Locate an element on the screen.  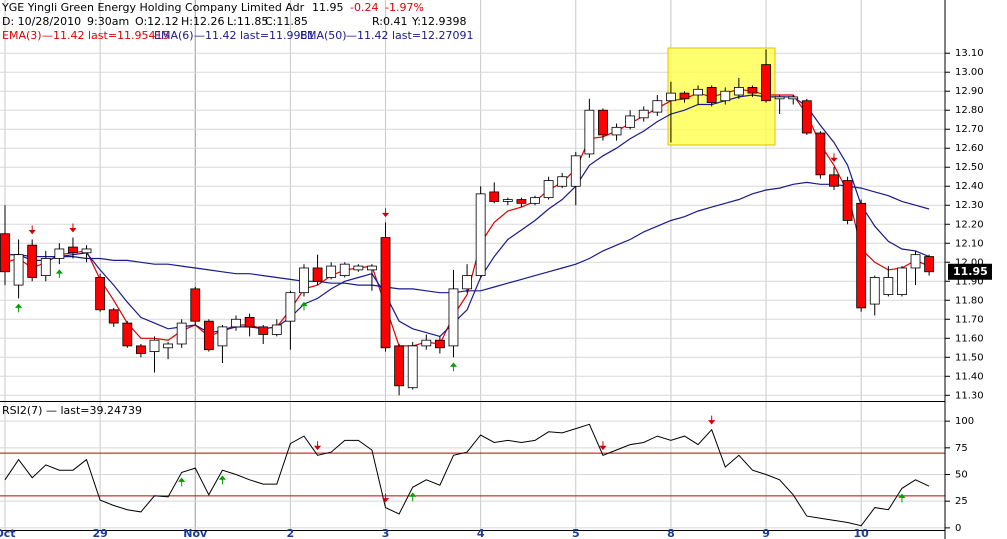
y-tick-label: 12.30 is located at coordinates (969, 205).